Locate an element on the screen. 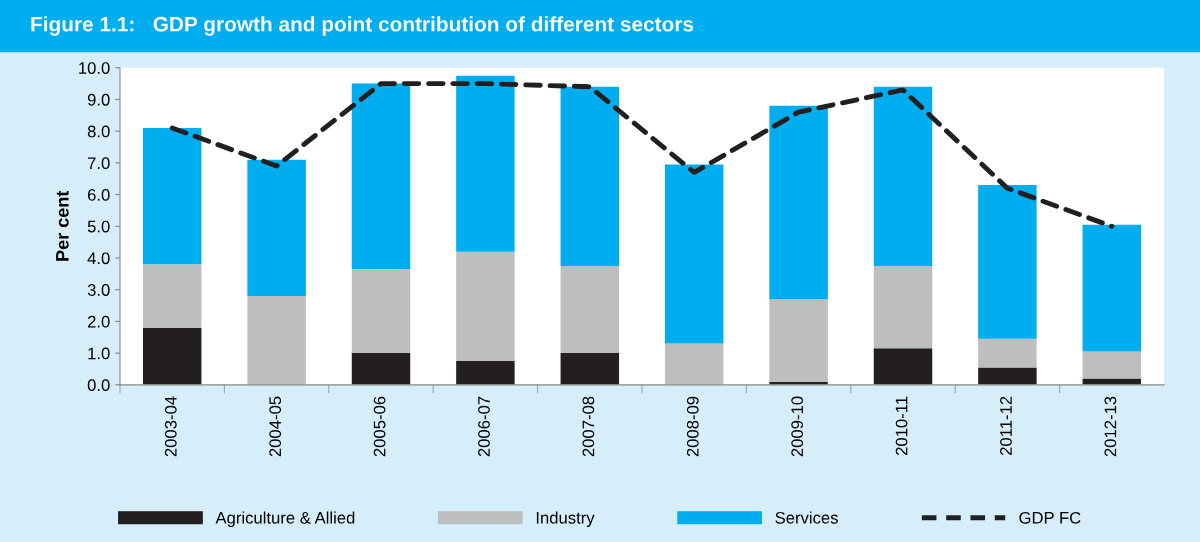 The height and width of the screenshot is (542, 1200). x-tick-label: 2006-07 is located at coordinates (484, 426).